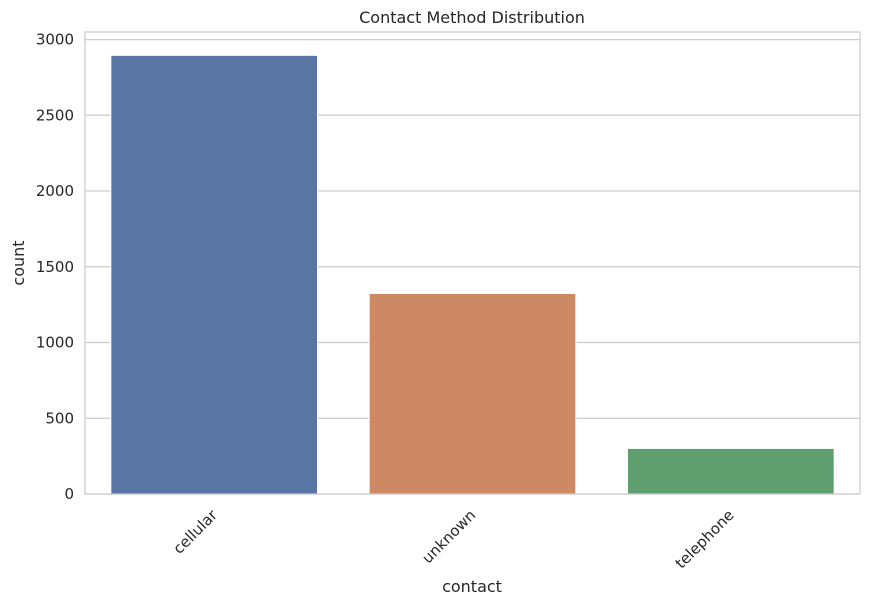  Describe the element at coordinates (472, 393) in the screenshot. I see `bar-unknown` at that location.